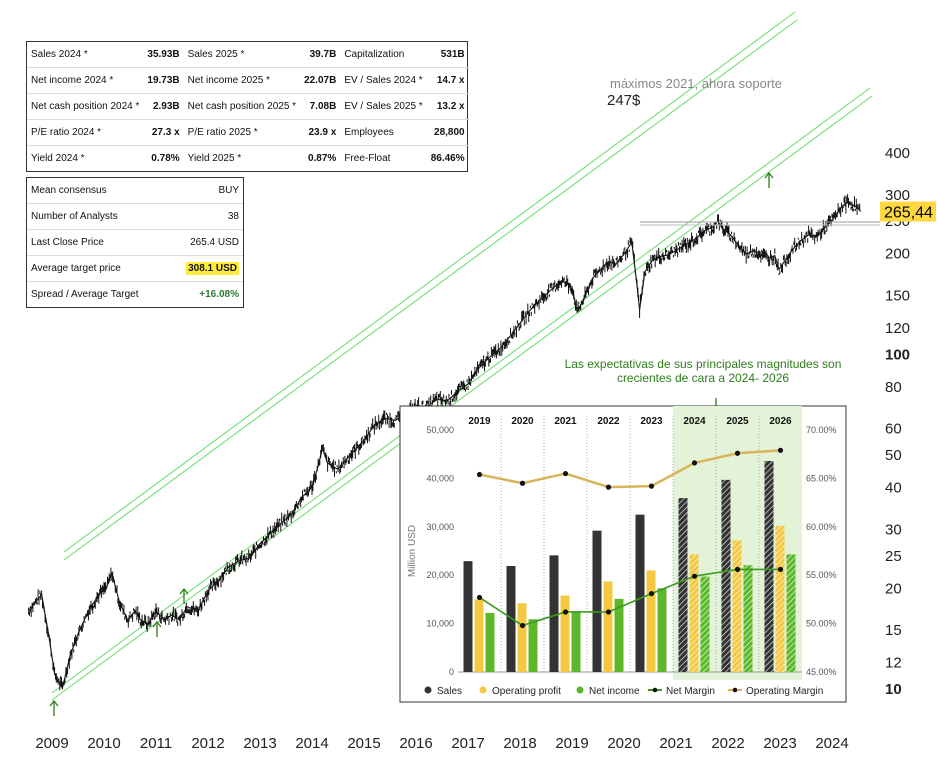 The image size is (938, 767). What do you see at coordinates (383, 106) in the screenshot?
I see `summary-label: EV / Sales 2025 *` at bounding box center [383, 106].